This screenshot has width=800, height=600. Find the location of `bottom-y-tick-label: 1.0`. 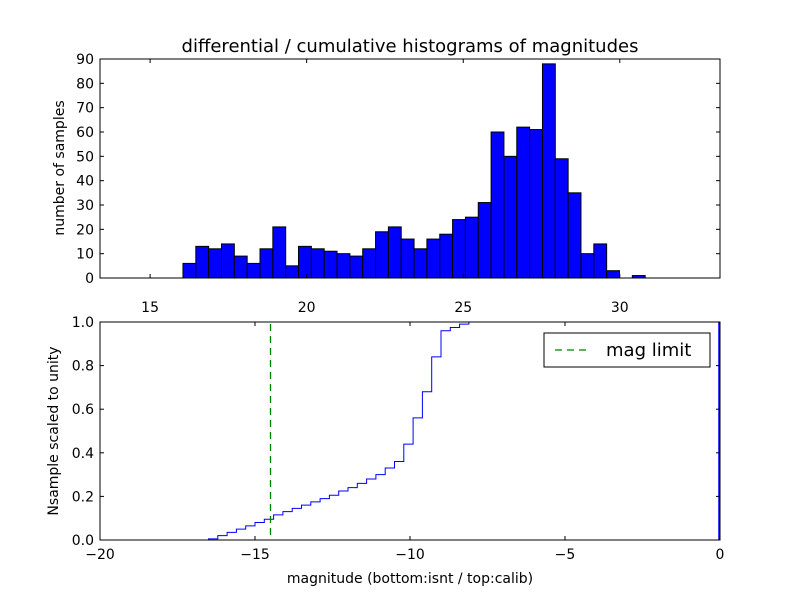

bottom-y-tick-label: 1.0 is located at coordinates (83, 323).